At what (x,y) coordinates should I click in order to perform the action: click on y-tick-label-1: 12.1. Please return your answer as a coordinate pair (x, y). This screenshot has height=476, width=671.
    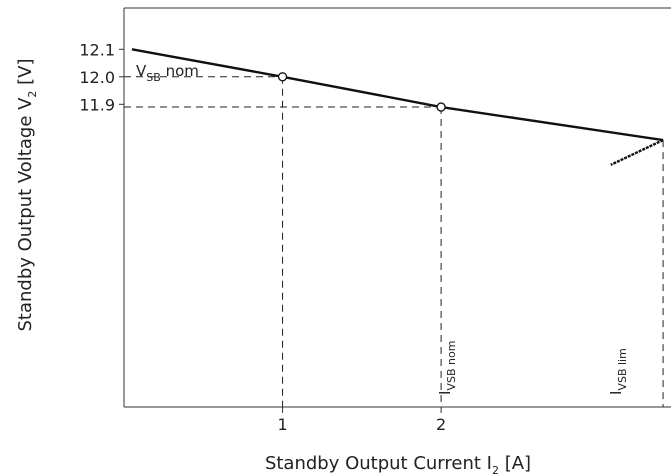
    Looking at the image, I should click on (97, 49).